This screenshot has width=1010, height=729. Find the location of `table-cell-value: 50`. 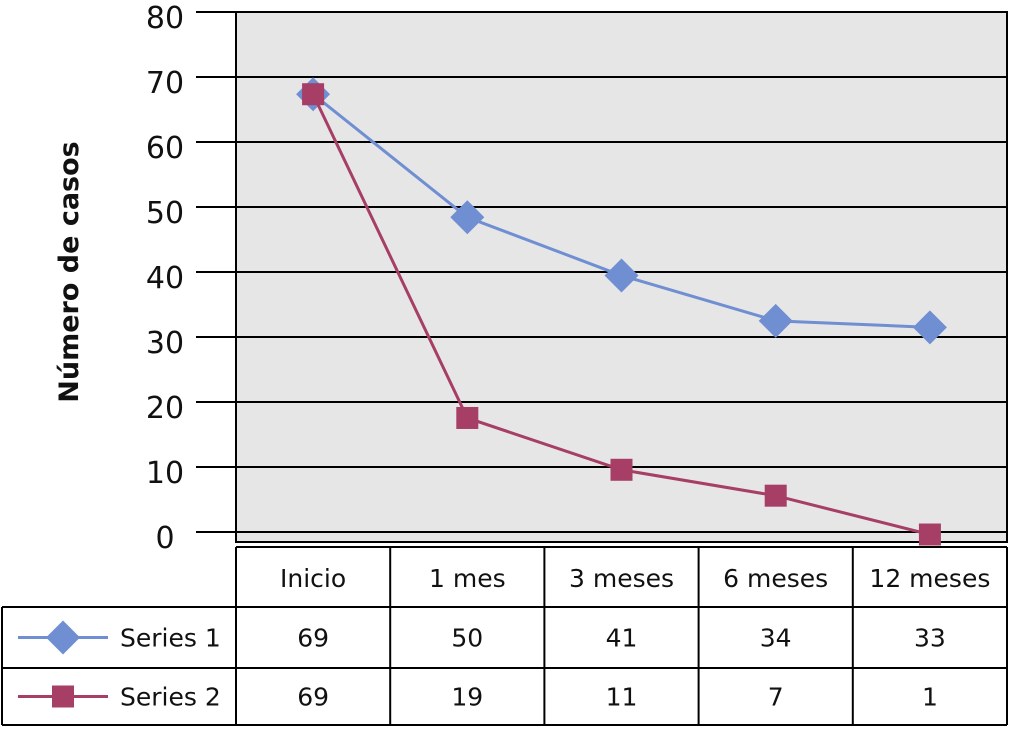

table-cell-value: 50 is located at coordinates (467, 638).